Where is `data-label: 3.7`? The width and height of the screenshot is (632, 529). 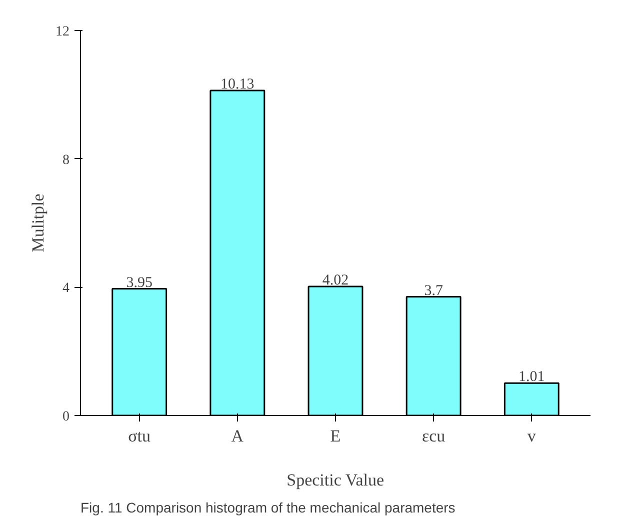
data-label: 3.7 is located at coordinates (434, 290).